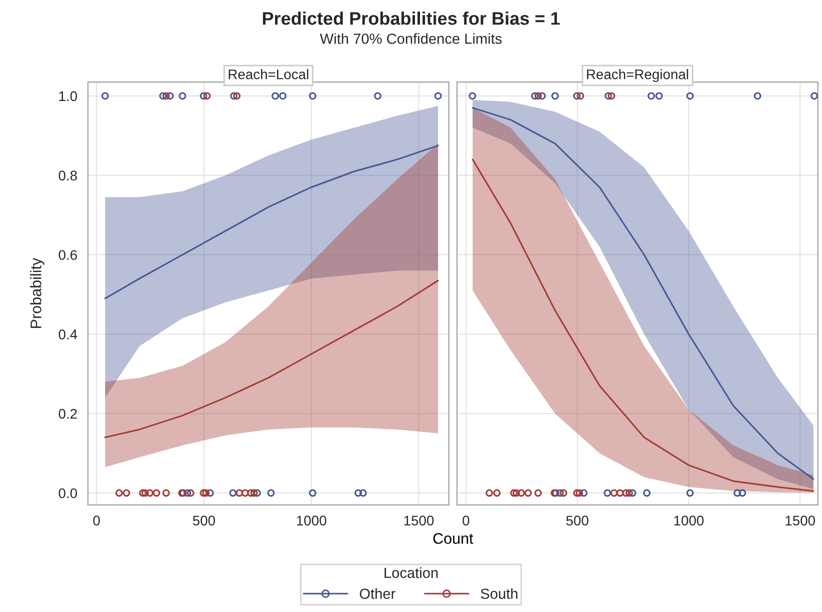 The width and height of the screenshot is (822, 612). What do you see at coordinates (67, 493) in the screenshot?
I see `y-tick-label: 0.0` at bounding box center [67, 493].